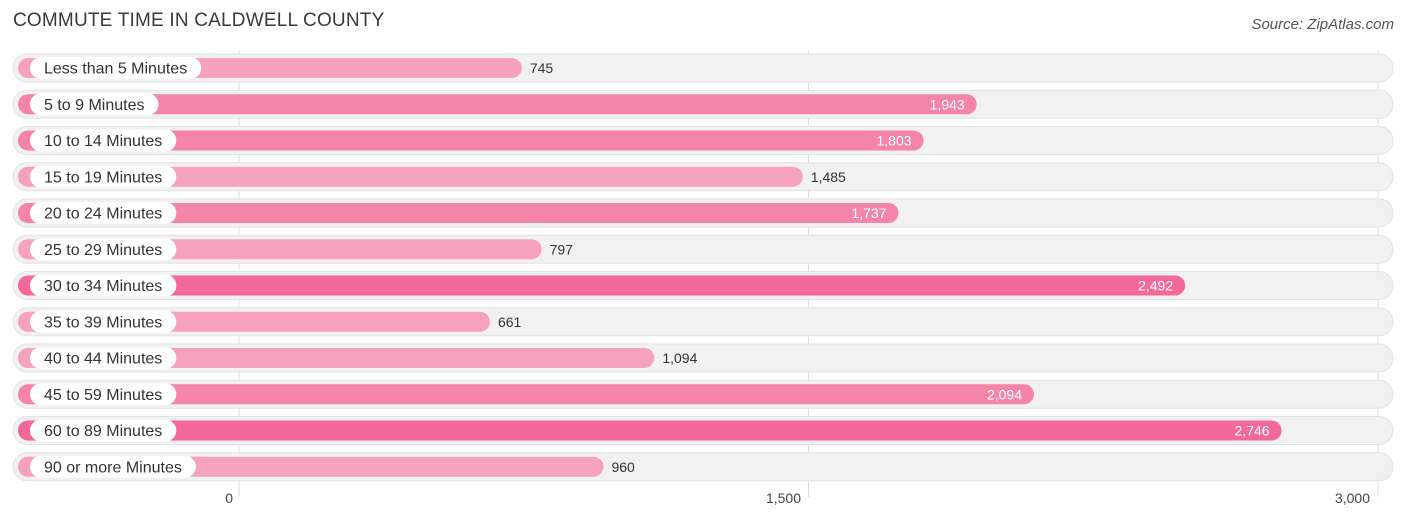 Image resolution: width=1406 pixels, height=522 pixels. What do you see at coordinates (893, 141) in the screenshot?
I see `value-label: 1,803` at bounding box center [893, 141].